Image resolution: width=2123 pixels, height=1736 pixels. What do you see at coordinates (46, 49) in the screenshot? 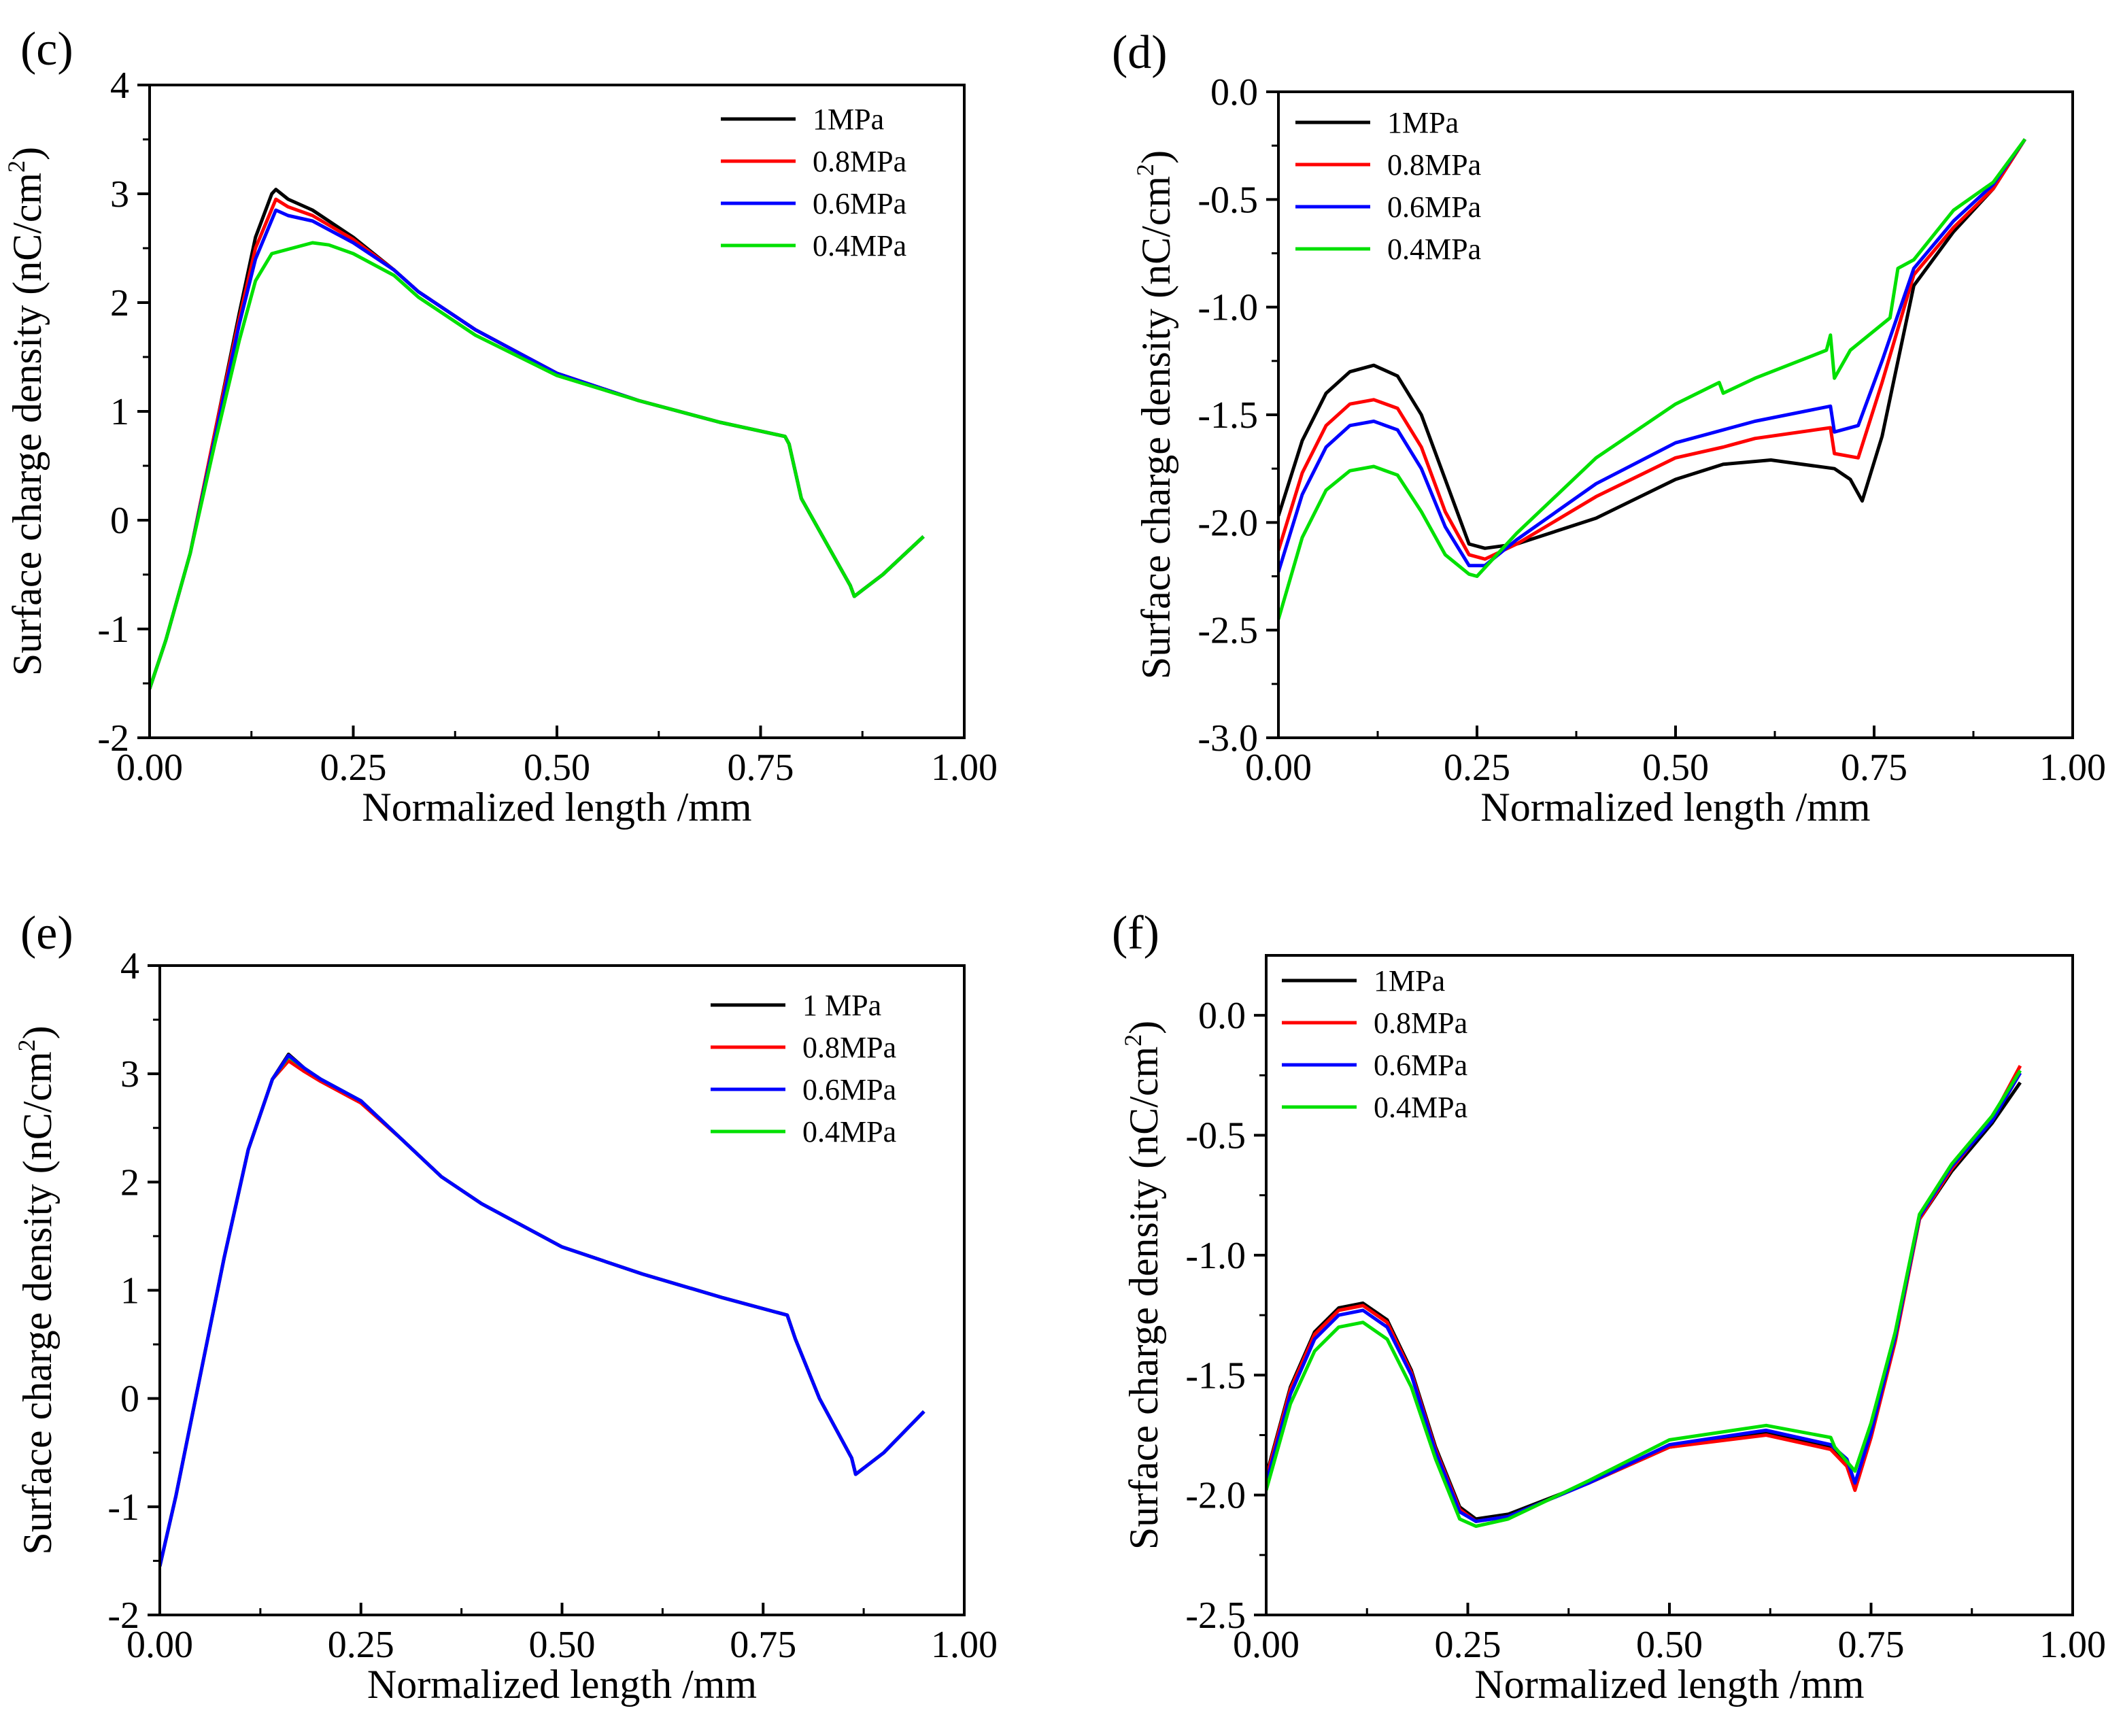
I see `panel-label: (c)` at bounding box center [46, 49].